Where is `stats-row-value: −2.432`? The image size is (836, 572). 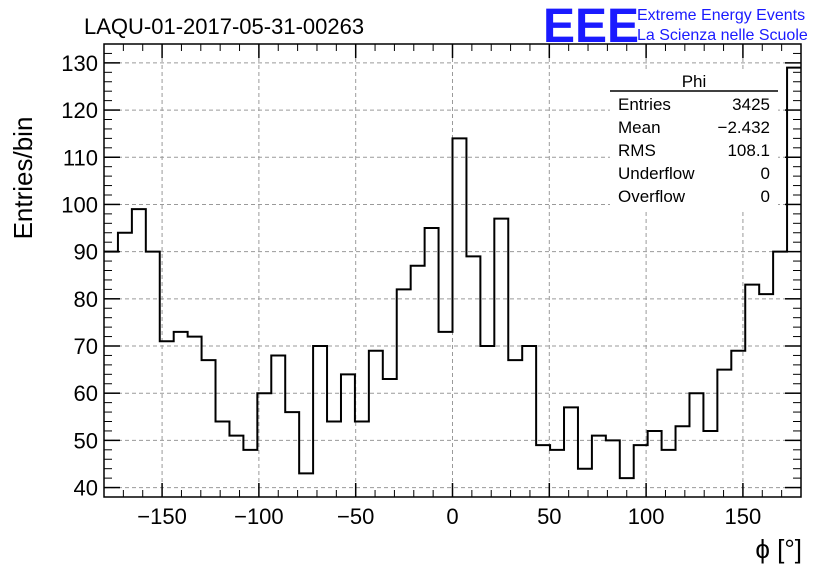
stats-row-value: −2.432 is located at coordinates (744, 127).